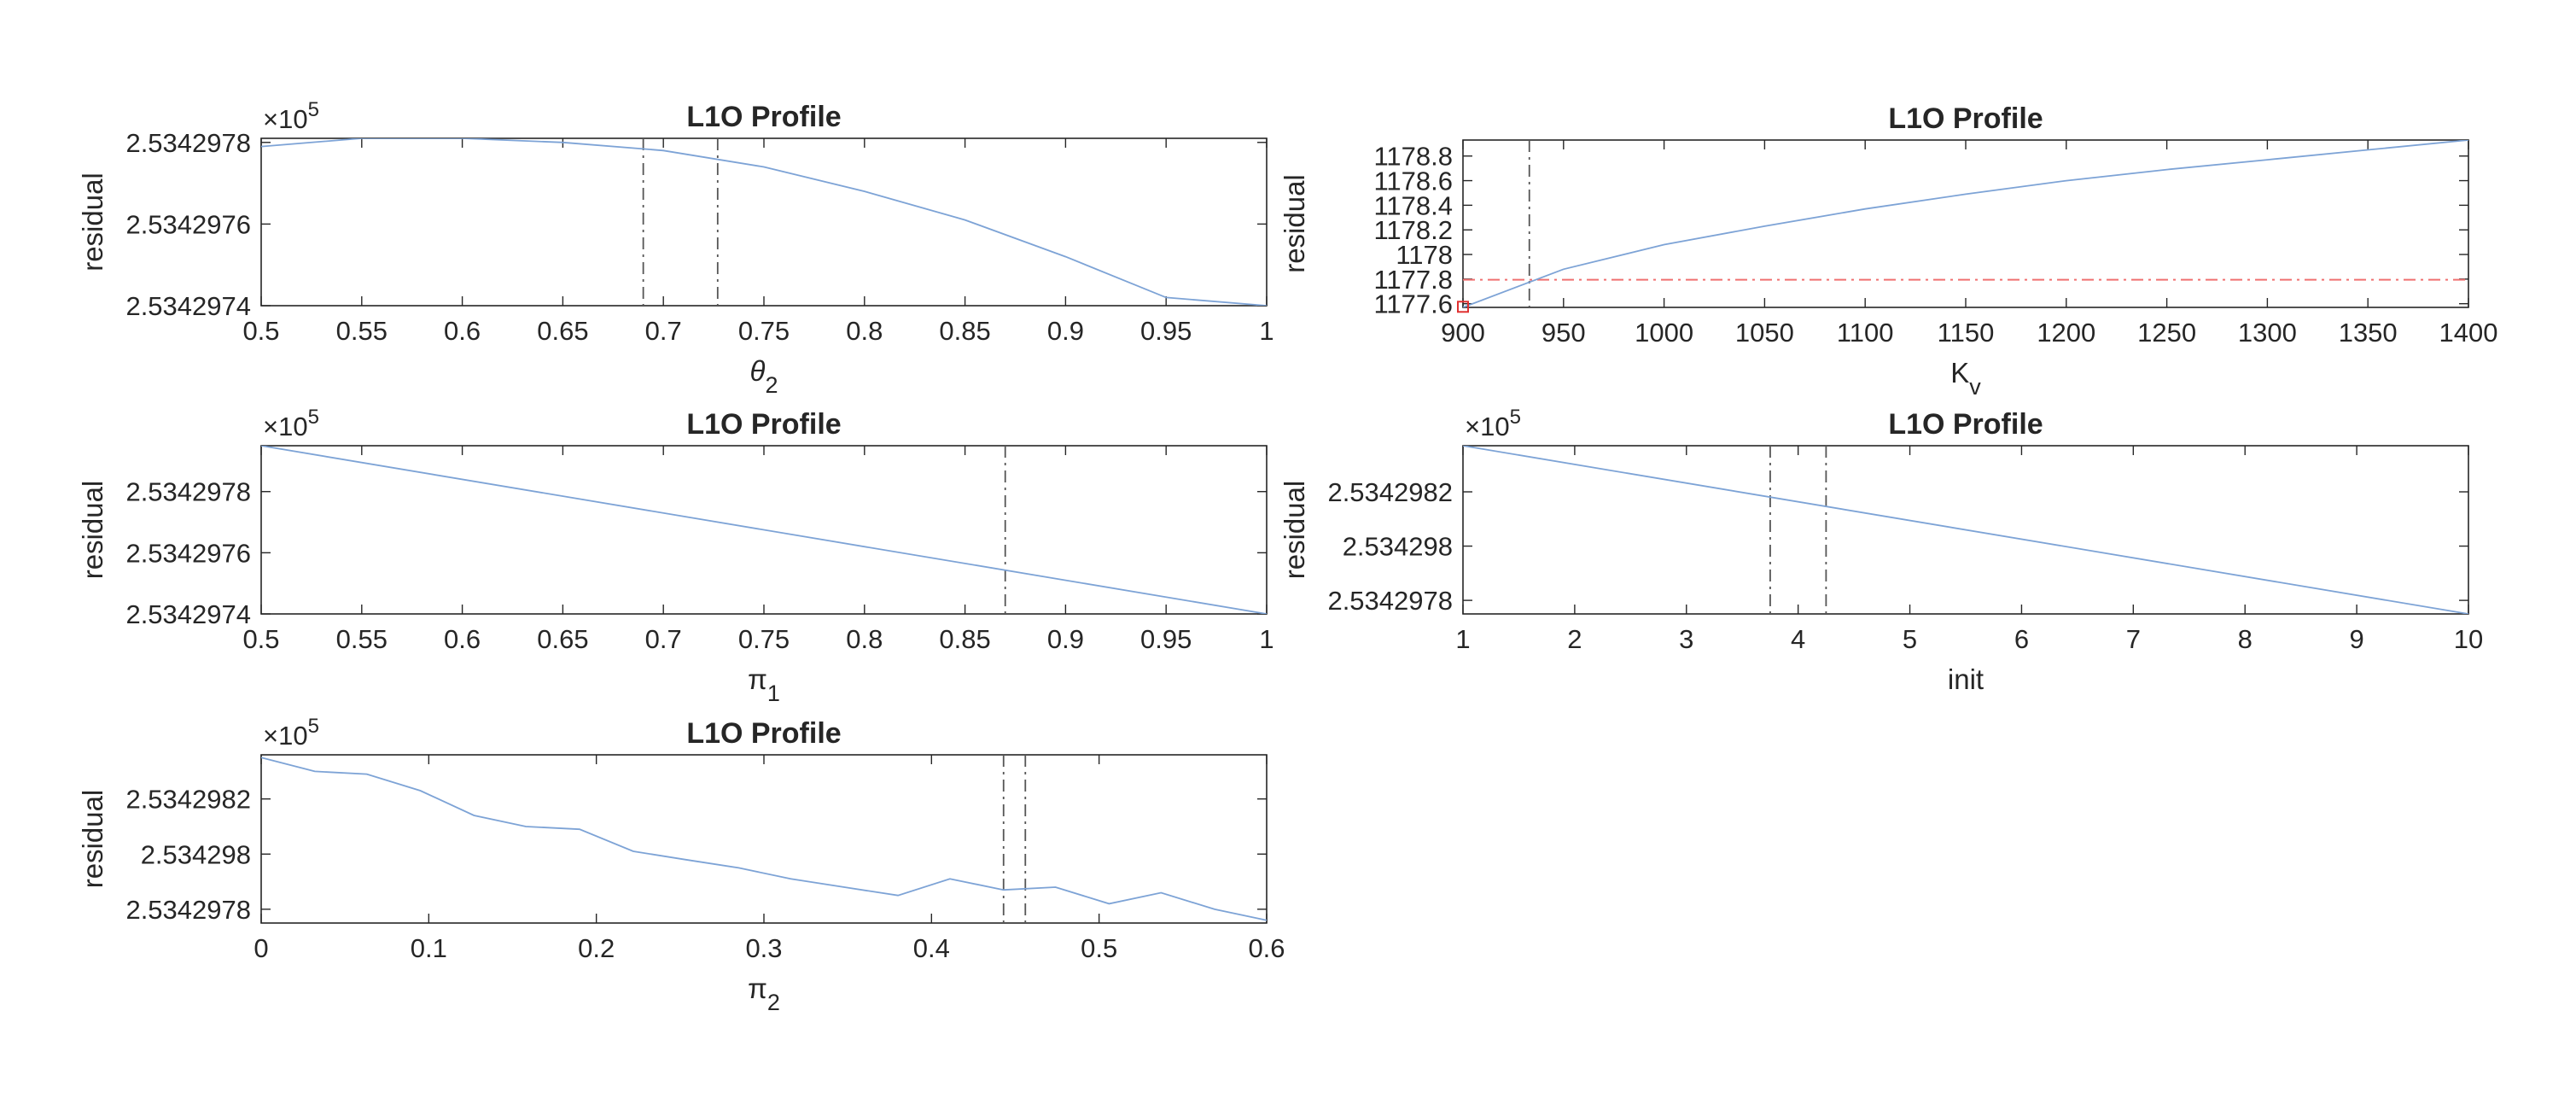 The image size is (2576, 1116). I want to click on x-tick-label: 1050, so click(1764, 333).